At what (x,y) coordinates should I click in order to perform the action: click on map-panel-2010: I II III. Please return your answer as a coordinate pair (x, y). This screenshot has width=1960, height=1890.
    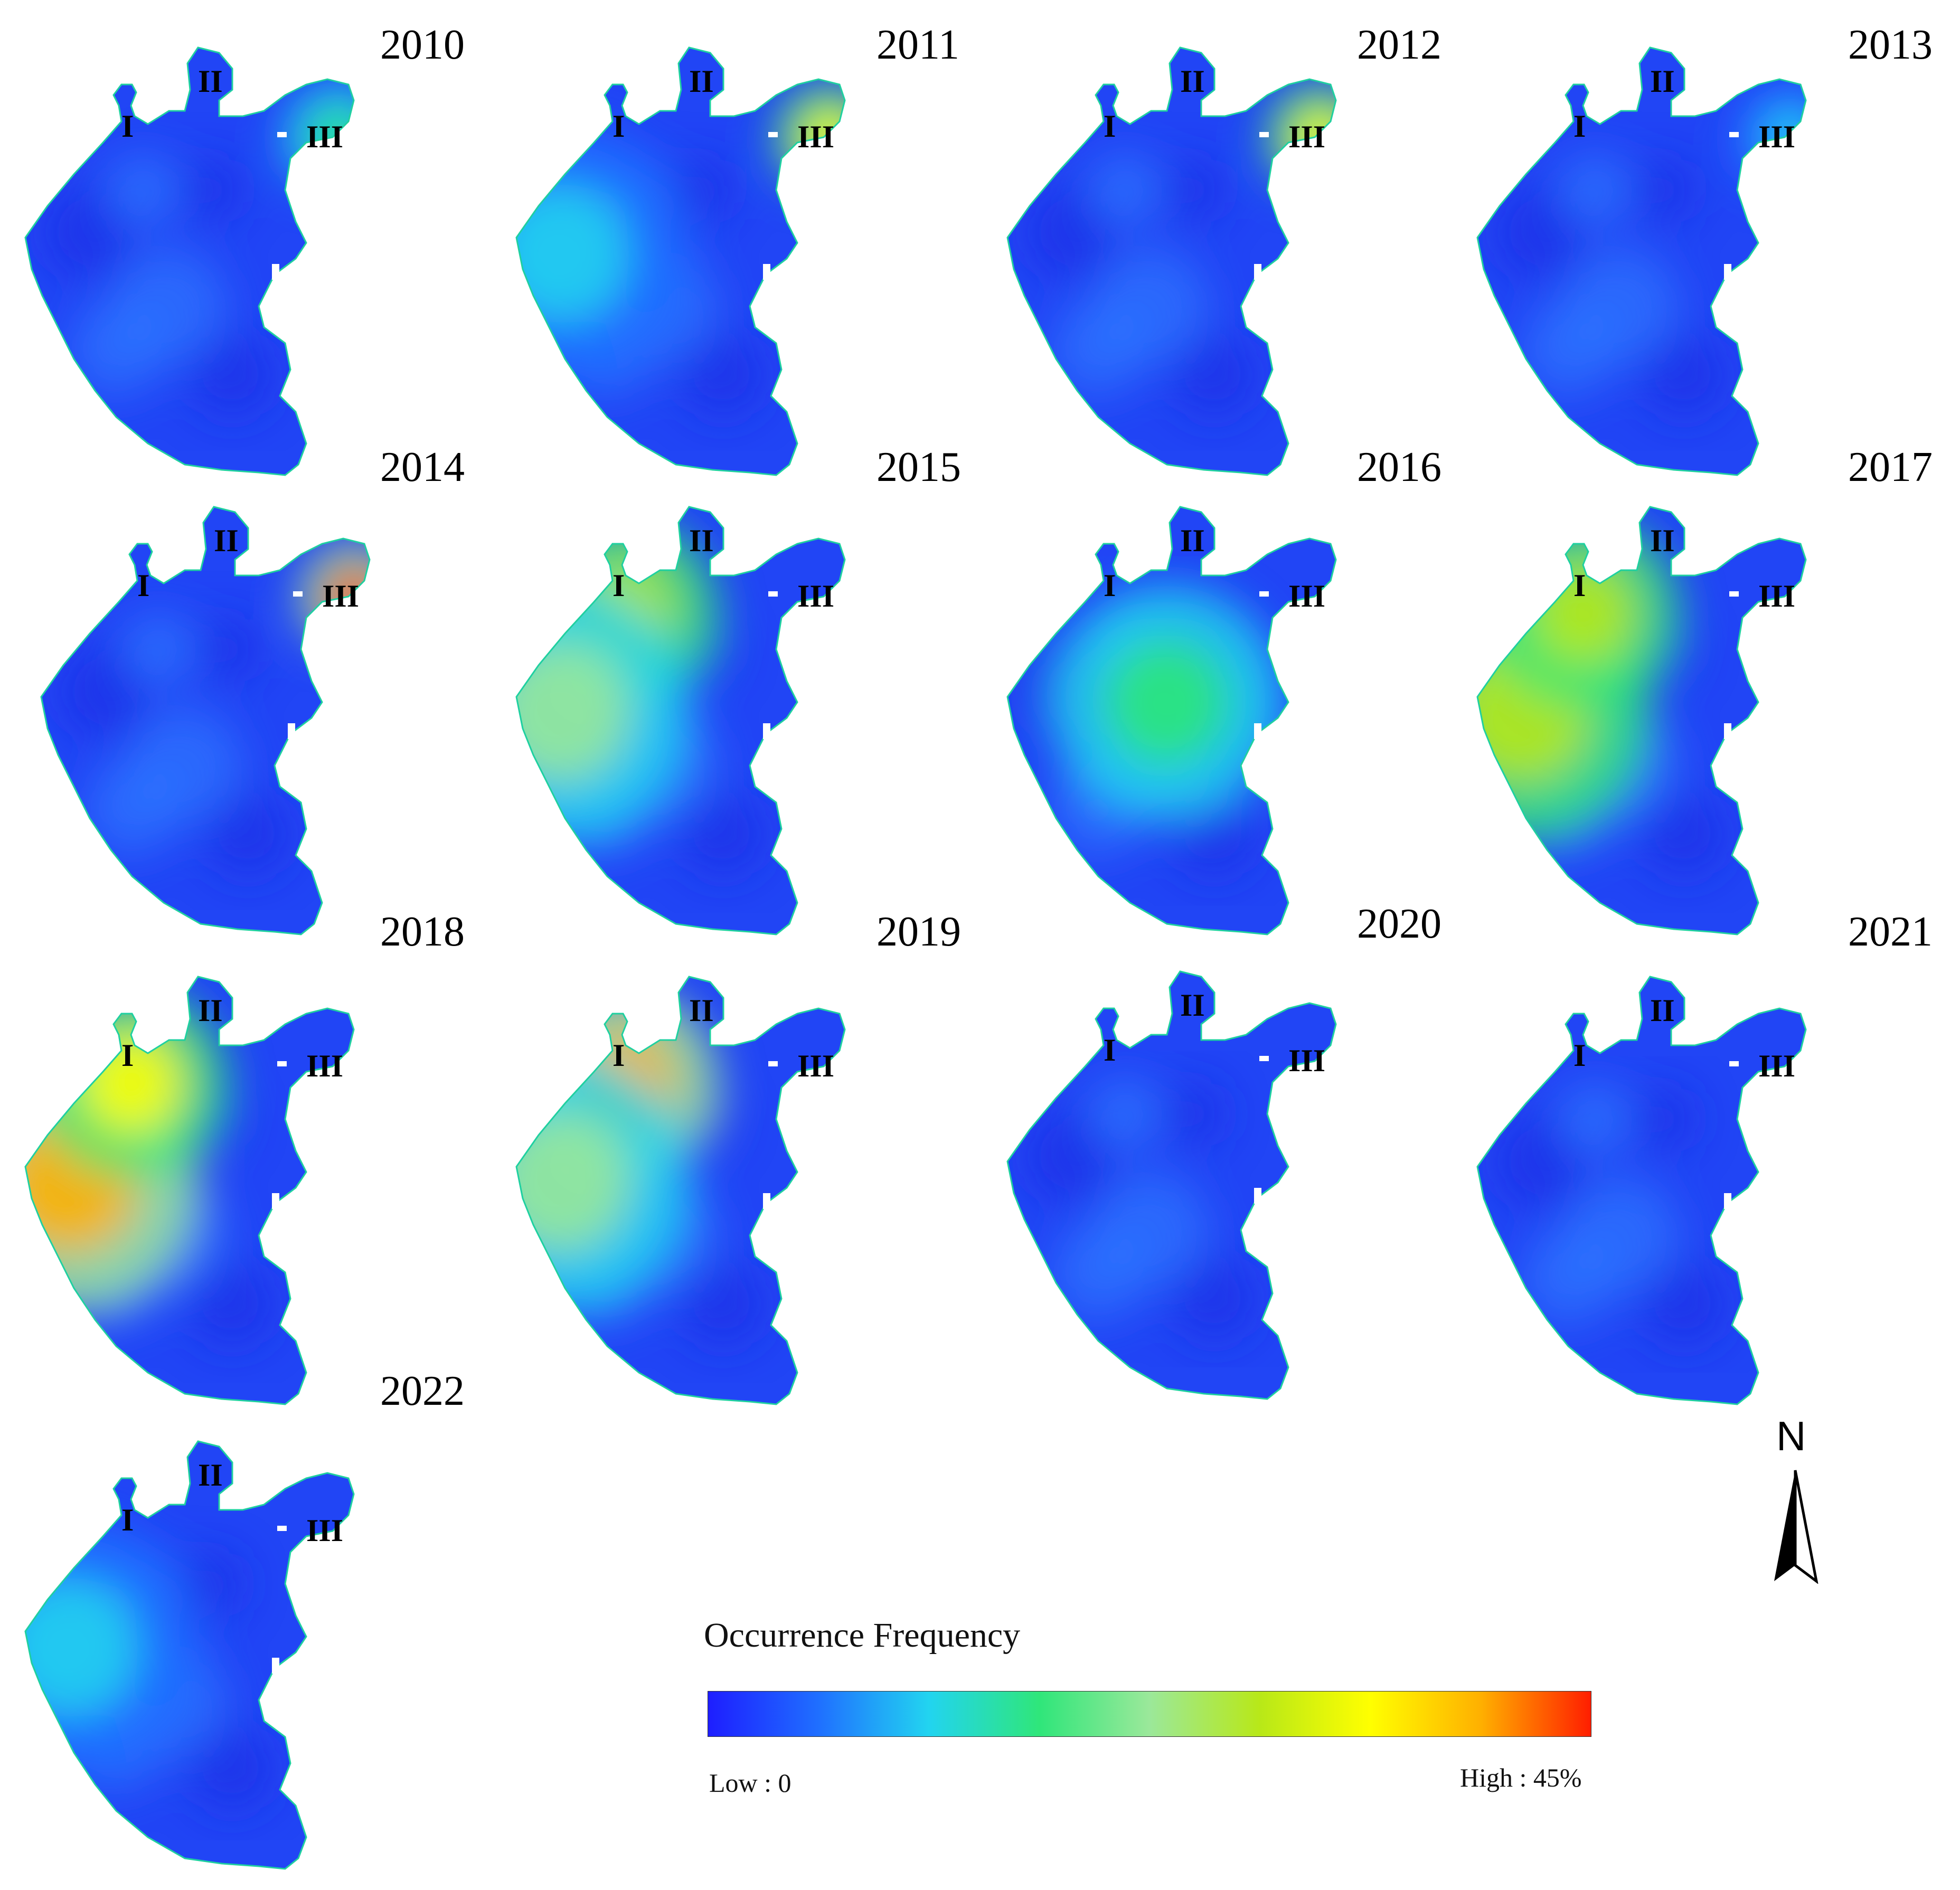
    Looking at the image, I should click on (257, 264).